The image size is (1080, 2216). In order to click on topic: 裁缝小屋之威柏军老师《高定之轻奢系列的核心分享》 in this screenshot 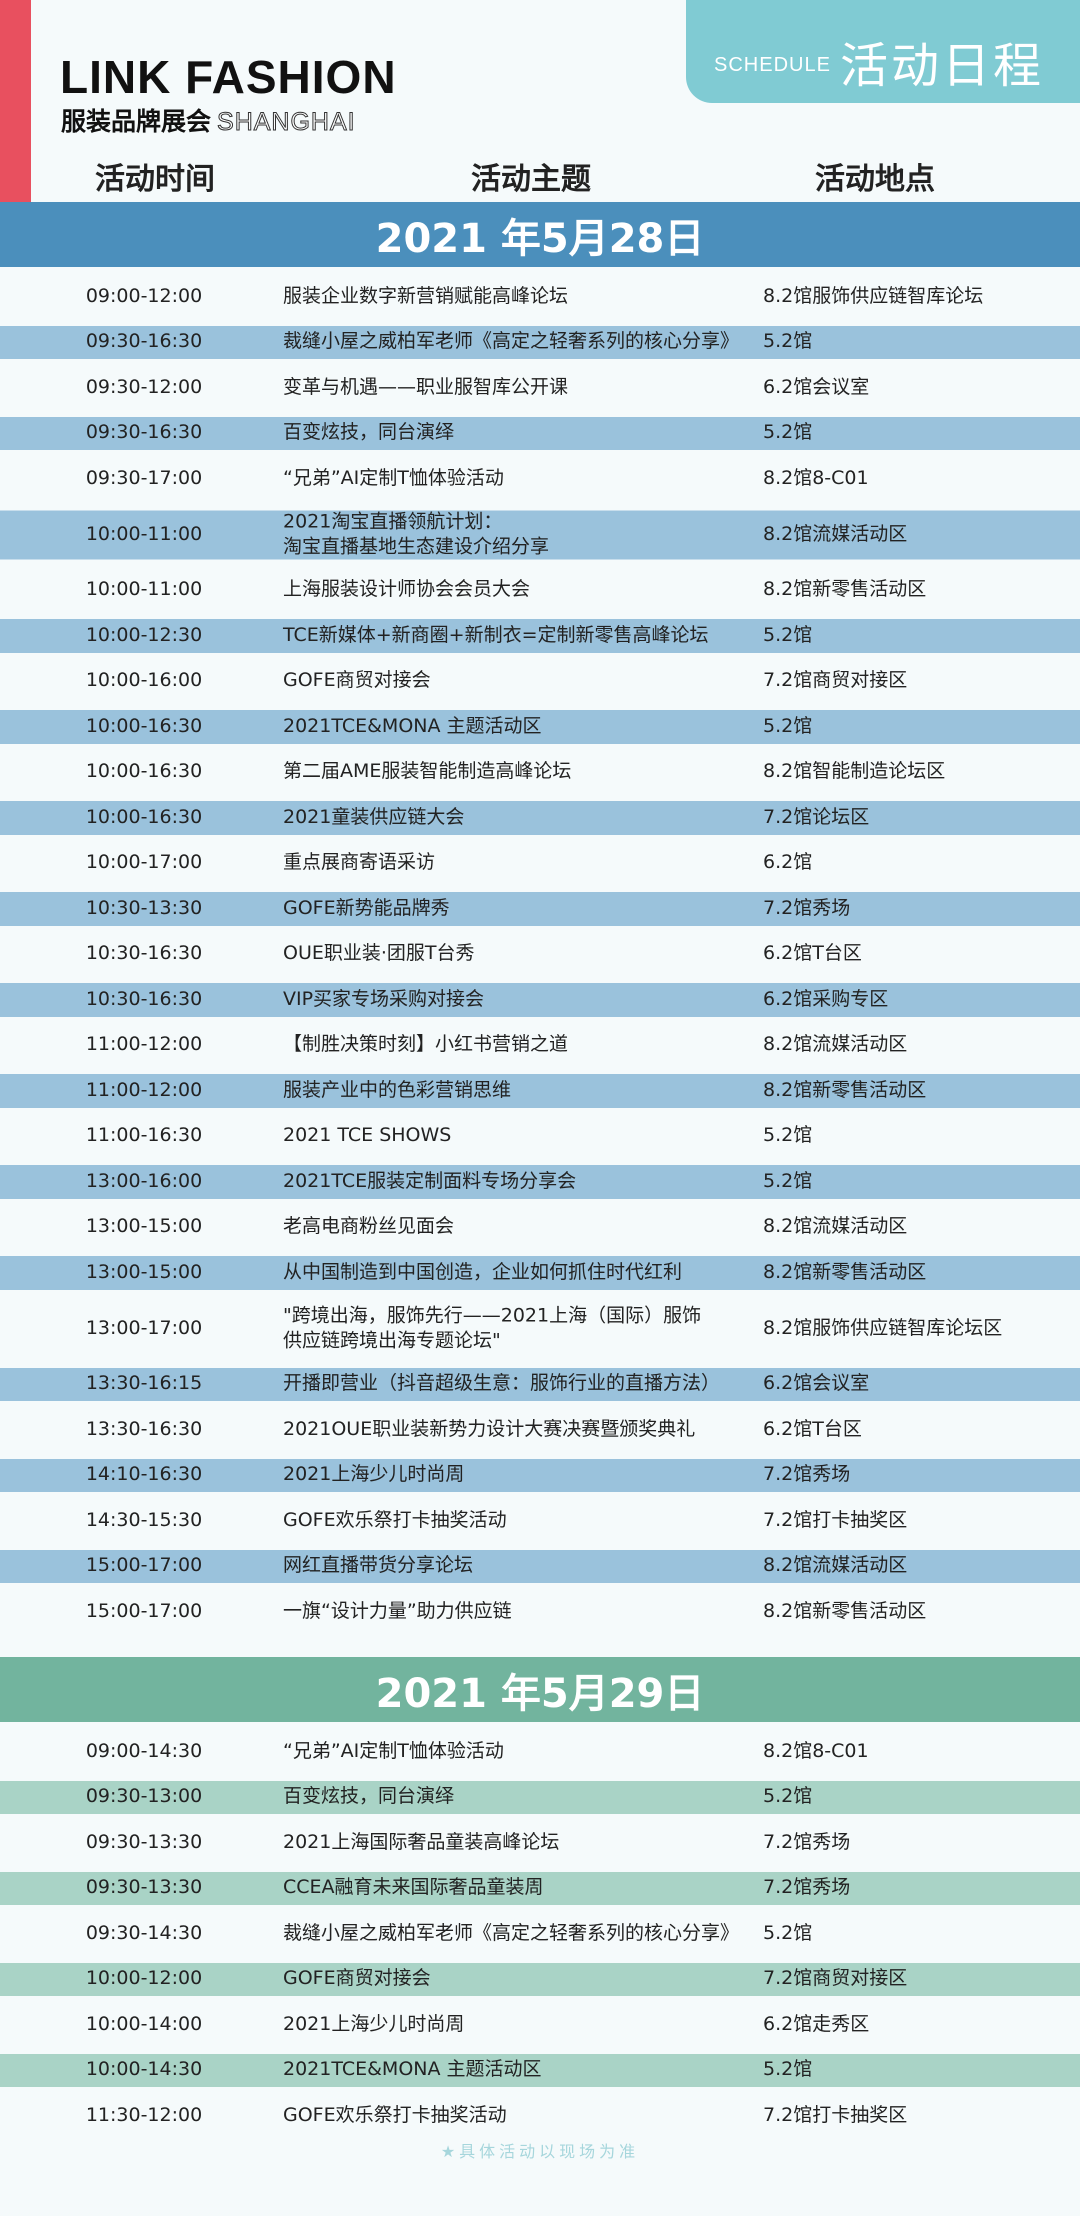, I will do `click(511, 1932)`.